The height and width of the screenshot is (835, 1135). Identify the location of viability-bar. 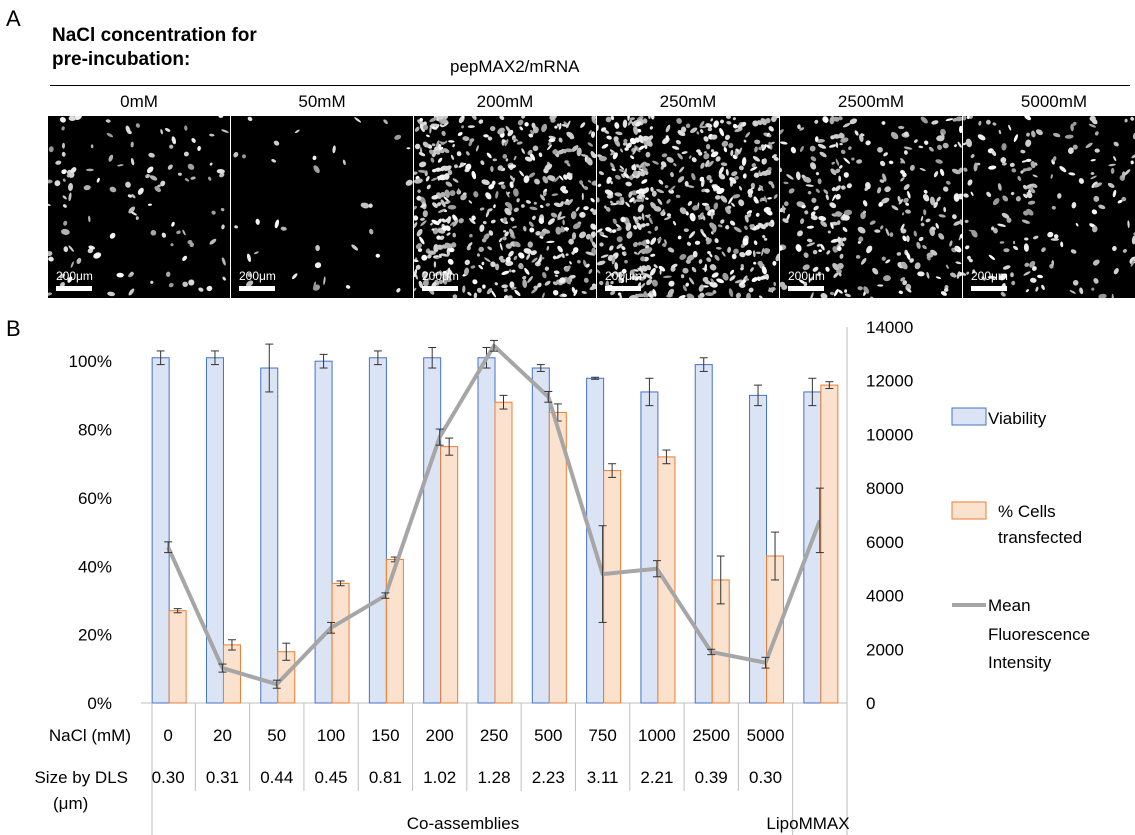
(595, 540).